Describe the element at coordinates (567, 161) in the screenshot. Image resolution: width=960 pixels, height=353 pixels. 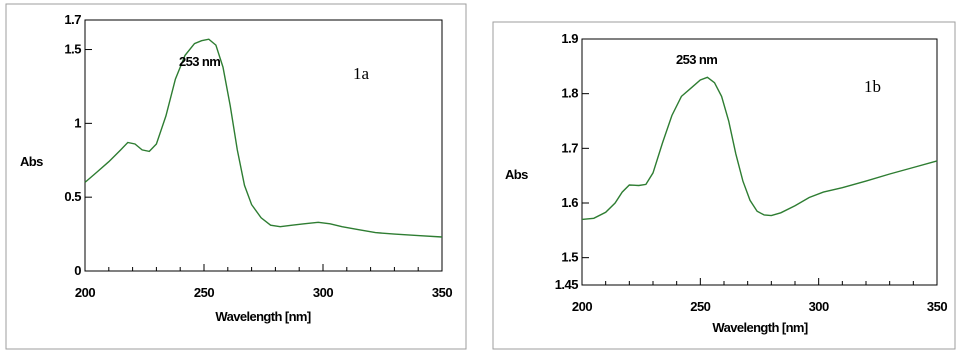
I see `y-tick-labels-1b: 1.45 1.5 1.6 1.7 1.8 1.9` at that location.